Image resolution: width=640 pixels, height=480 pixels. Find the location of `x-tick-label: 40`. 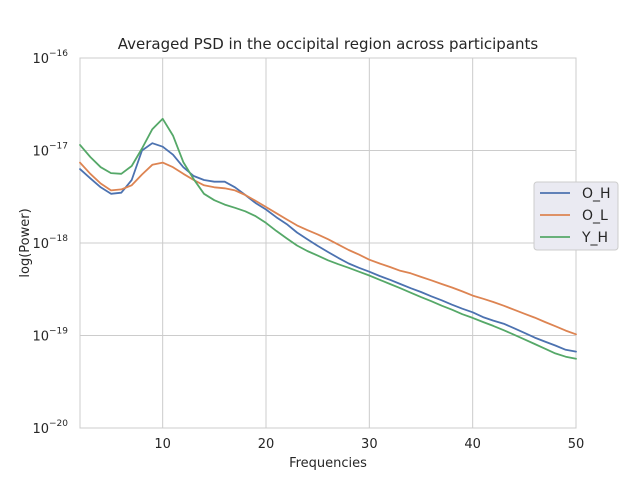

x-tick-label: 40 is located at coordinates (472, 444).